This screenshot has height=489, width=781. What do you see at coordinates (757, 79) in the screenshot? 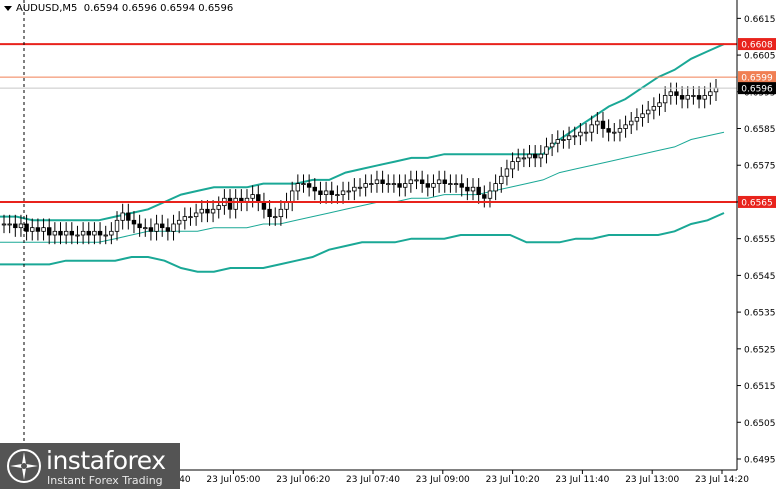
I see `level-badge-label: 0.6599` at bounding box center [757, 79].